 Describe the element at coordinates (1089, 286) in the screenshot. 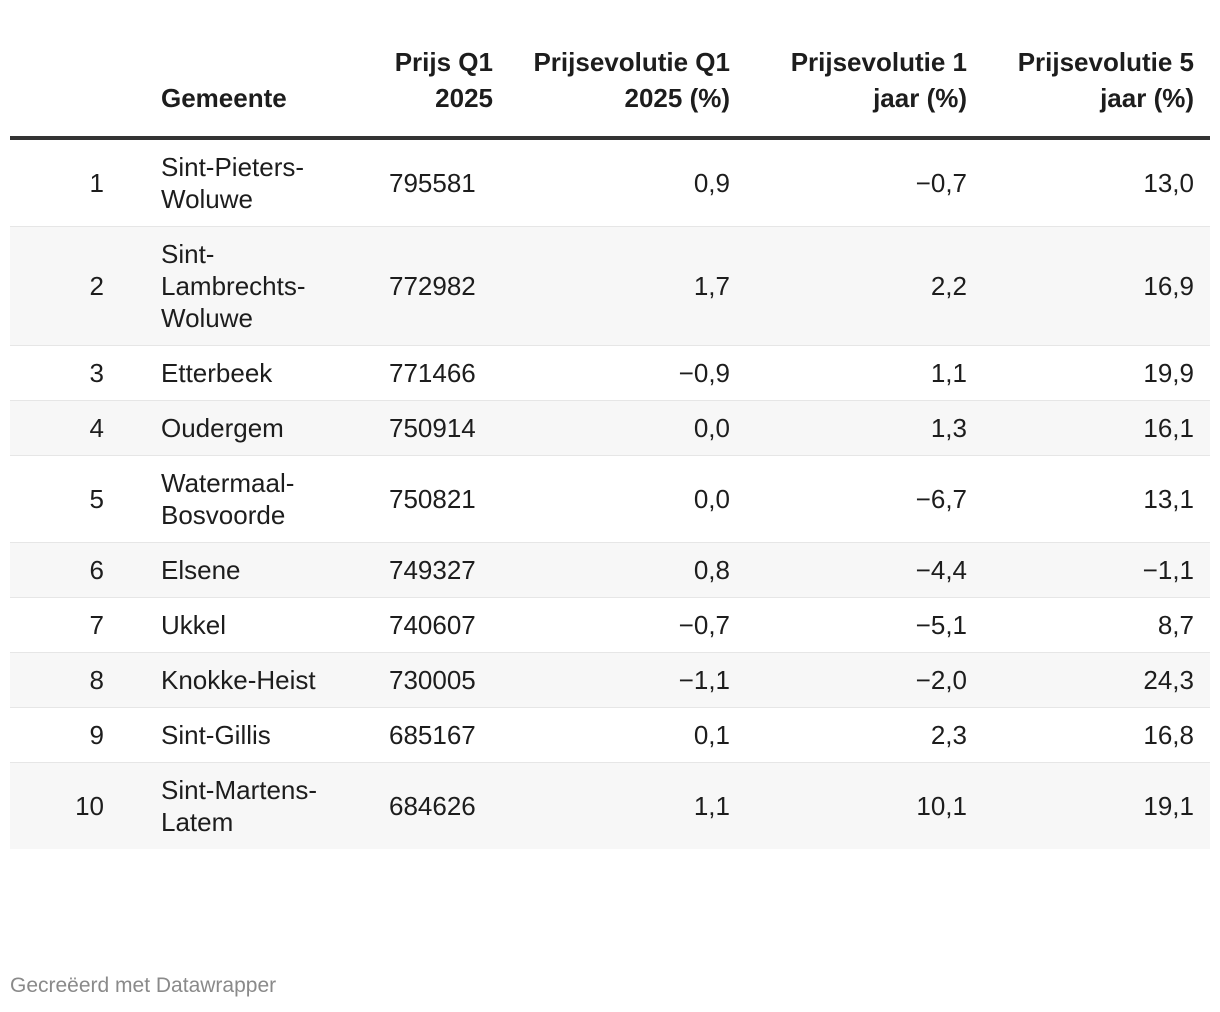

I see `cell-evolutie-5jaar: 16,9` at that location.